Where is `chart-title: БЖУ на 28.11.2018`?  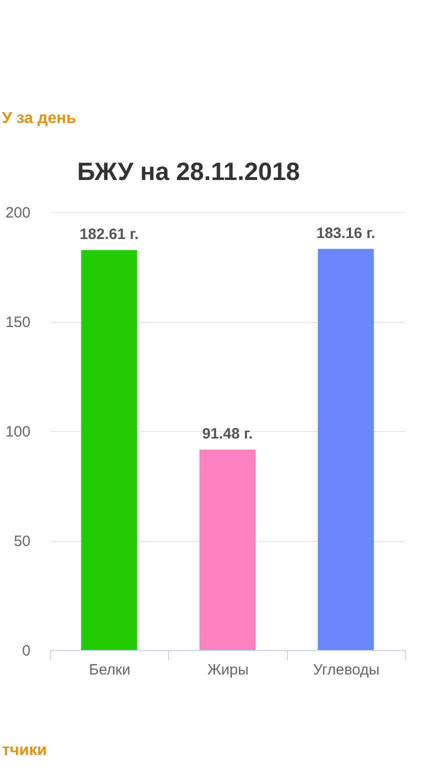 chart-title: БЖУ на 28.11.2018 is located at coordinates (188, 172).